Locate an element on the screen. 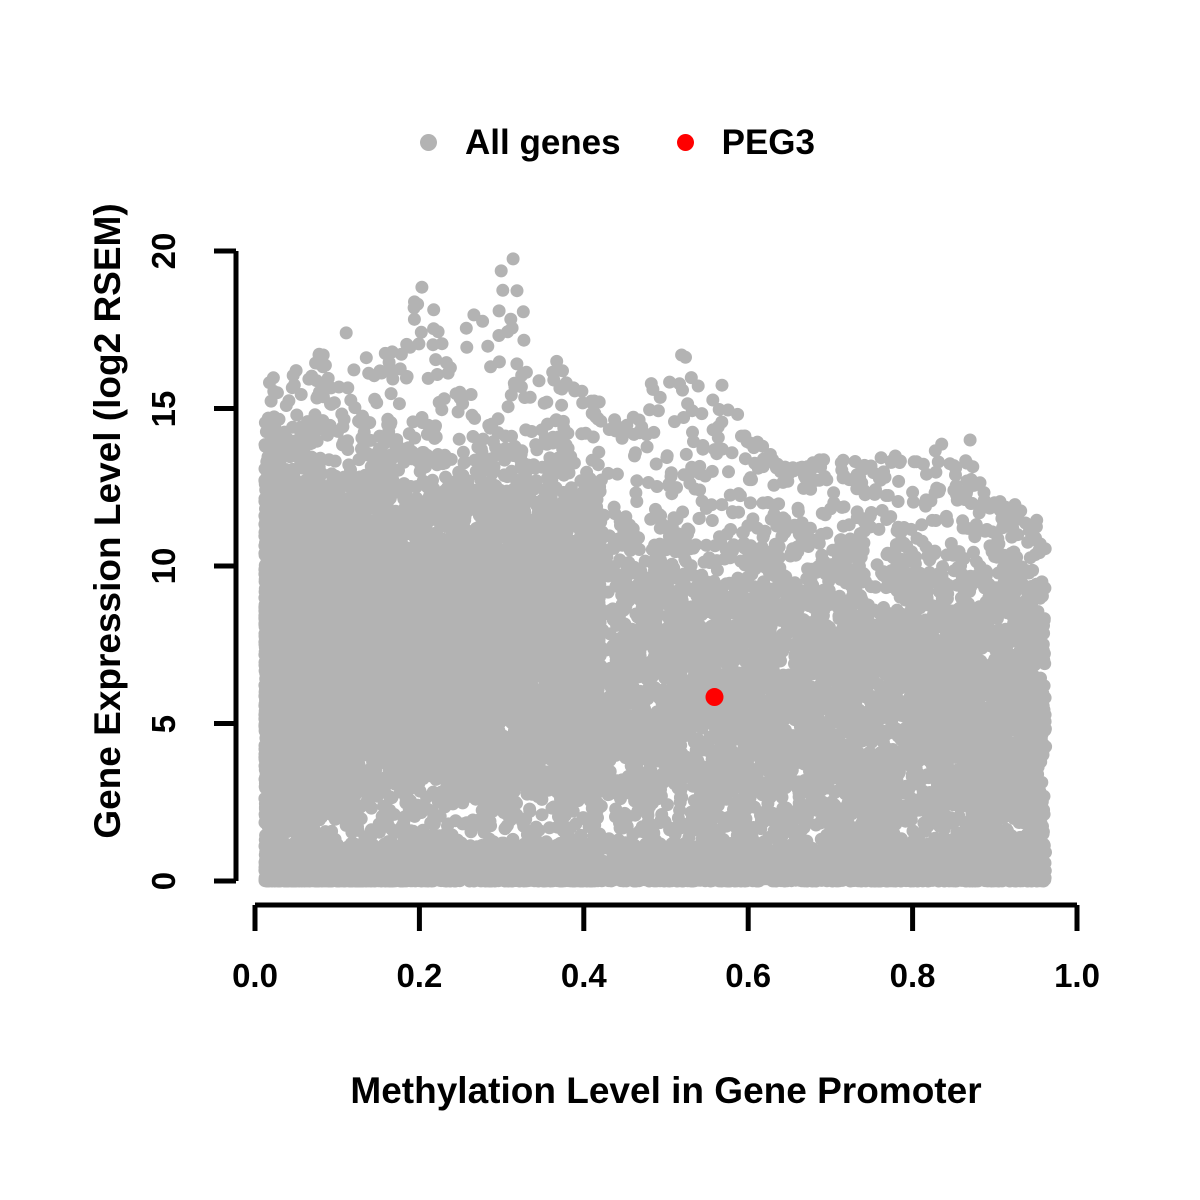 Image resolution: width=1200 pixels, height=1200 pixels. legend-item-all-genes: All genes is located at coordinates (520, 142).